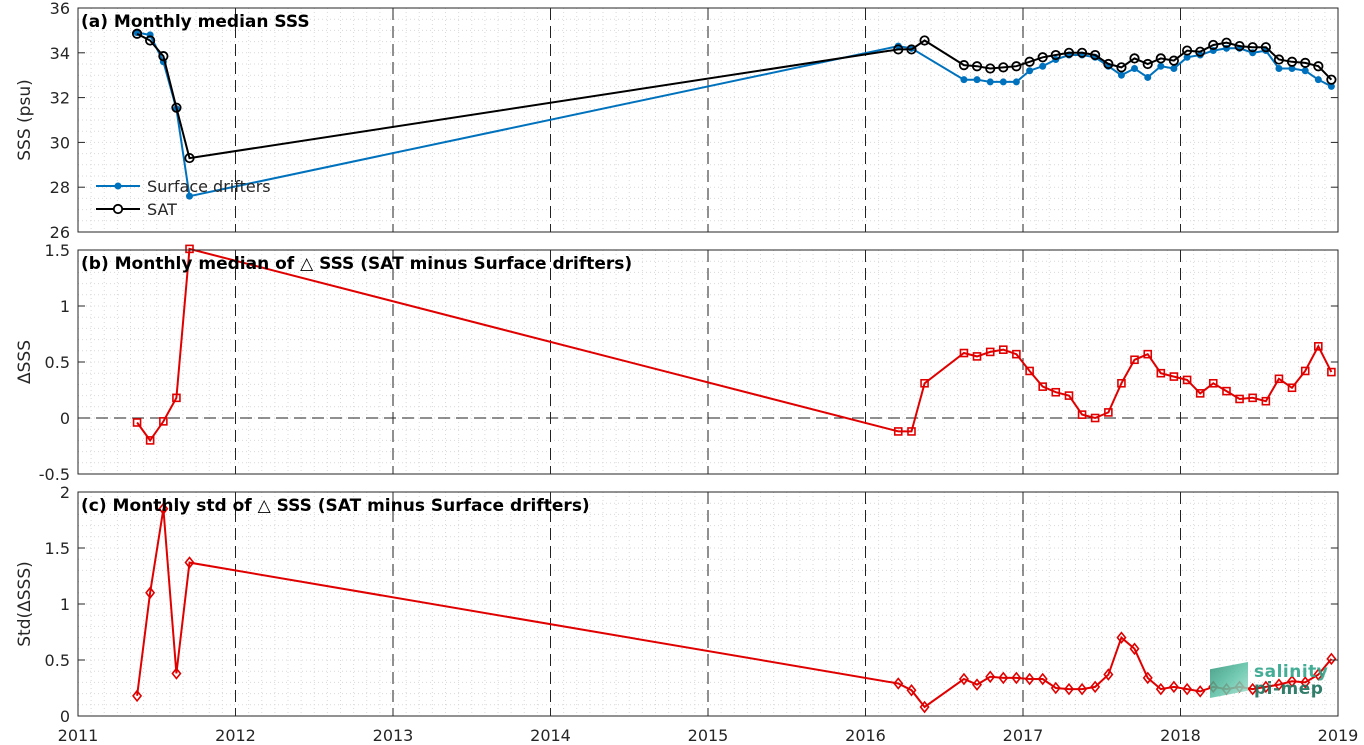 This screenshot has width=1364, height=745. Describe the element at coordinates (1338, 735) in the screenshot. I see `x-tick-label: 2019` at that location.